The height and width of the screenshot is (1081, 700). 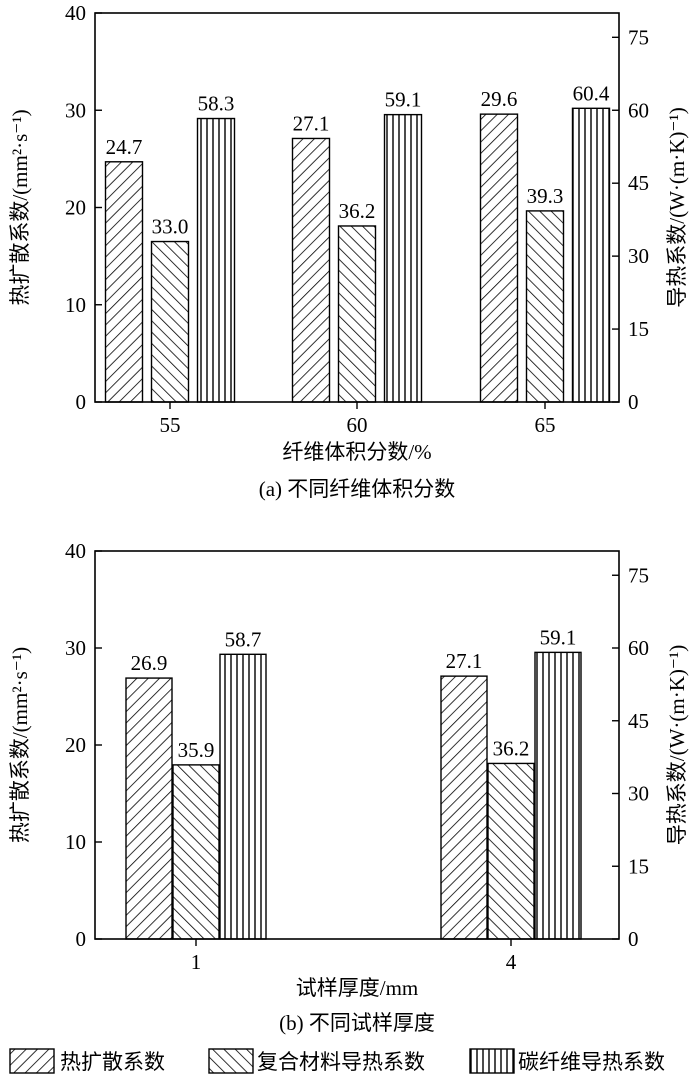 I want to click on data-label: 60.4, so click(x=591, y=93).